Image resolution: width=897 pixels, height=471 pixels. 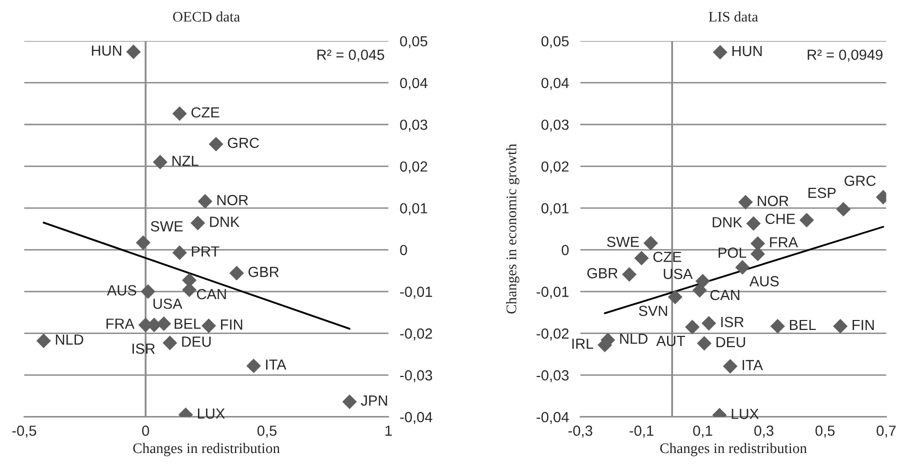 What do you see at coordinates (671, 341) in the screenshot?
I see `annotation: AUT` at bounding box center [671, 341].